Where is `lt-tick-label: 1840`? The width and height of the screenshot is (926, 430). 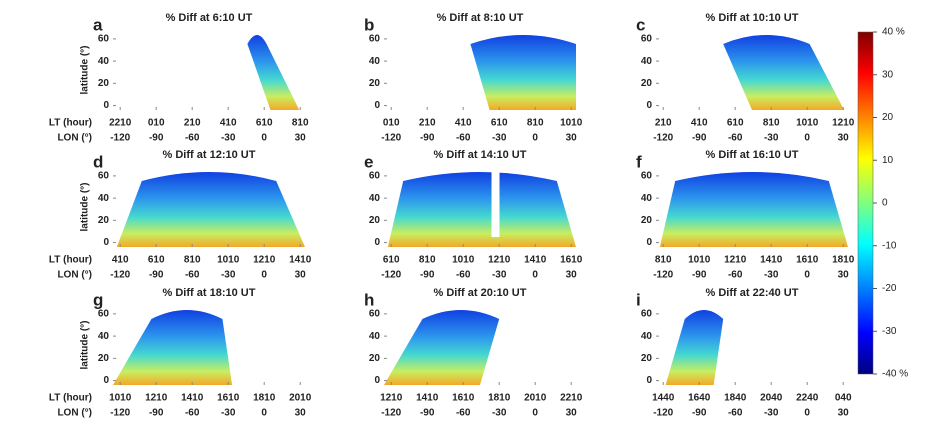 lt-tick-label: 1840 is located at coordinates (735, 398).